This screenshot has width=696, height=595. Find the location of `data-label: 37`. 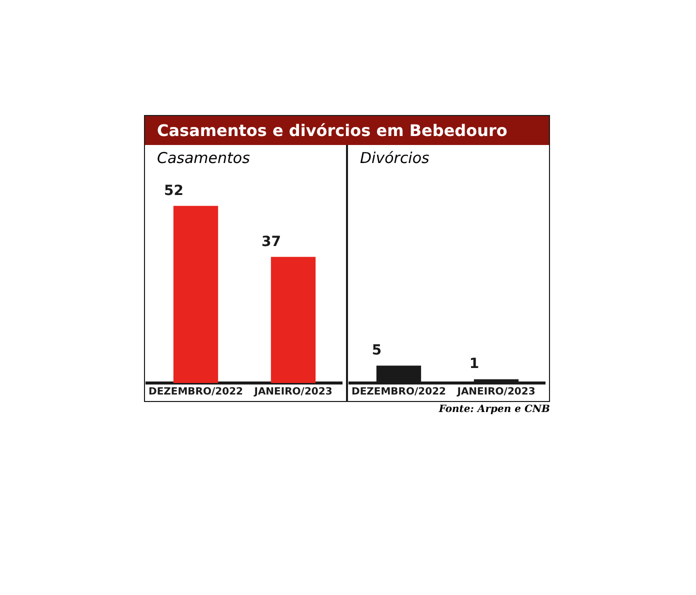

data-label: 37 is located at coordinates (271, 242).